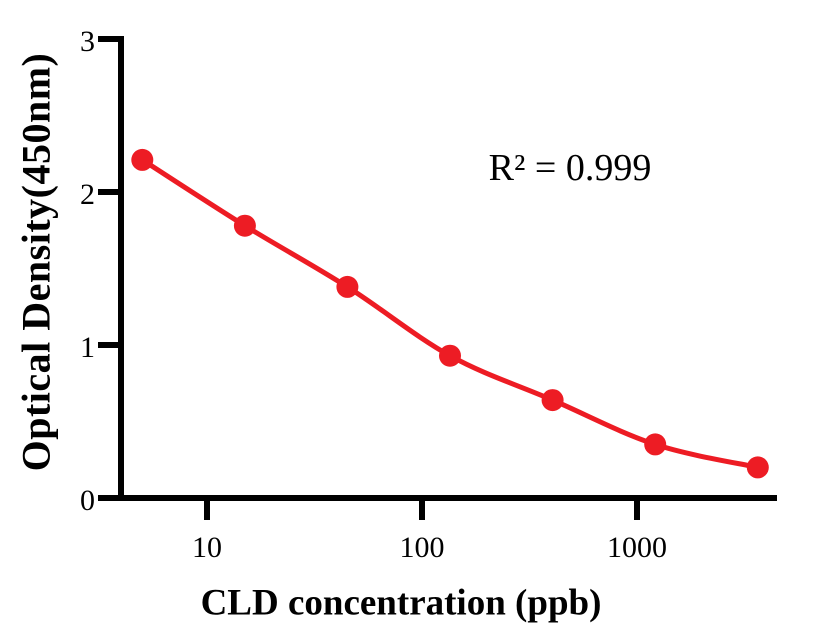  I want to click on y-tick-label: 2, so click(87, 194).